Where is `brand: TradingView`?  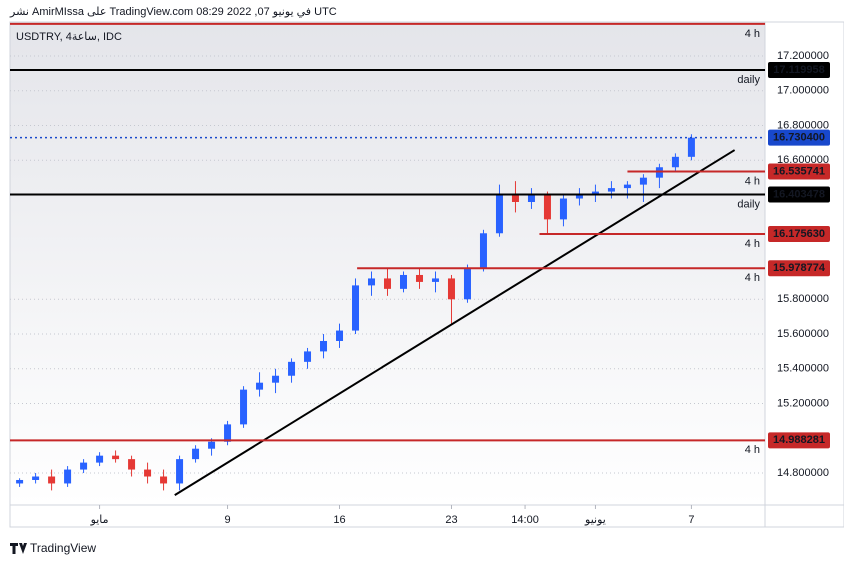
brand: TradingView is located at coordinates (53, 548).